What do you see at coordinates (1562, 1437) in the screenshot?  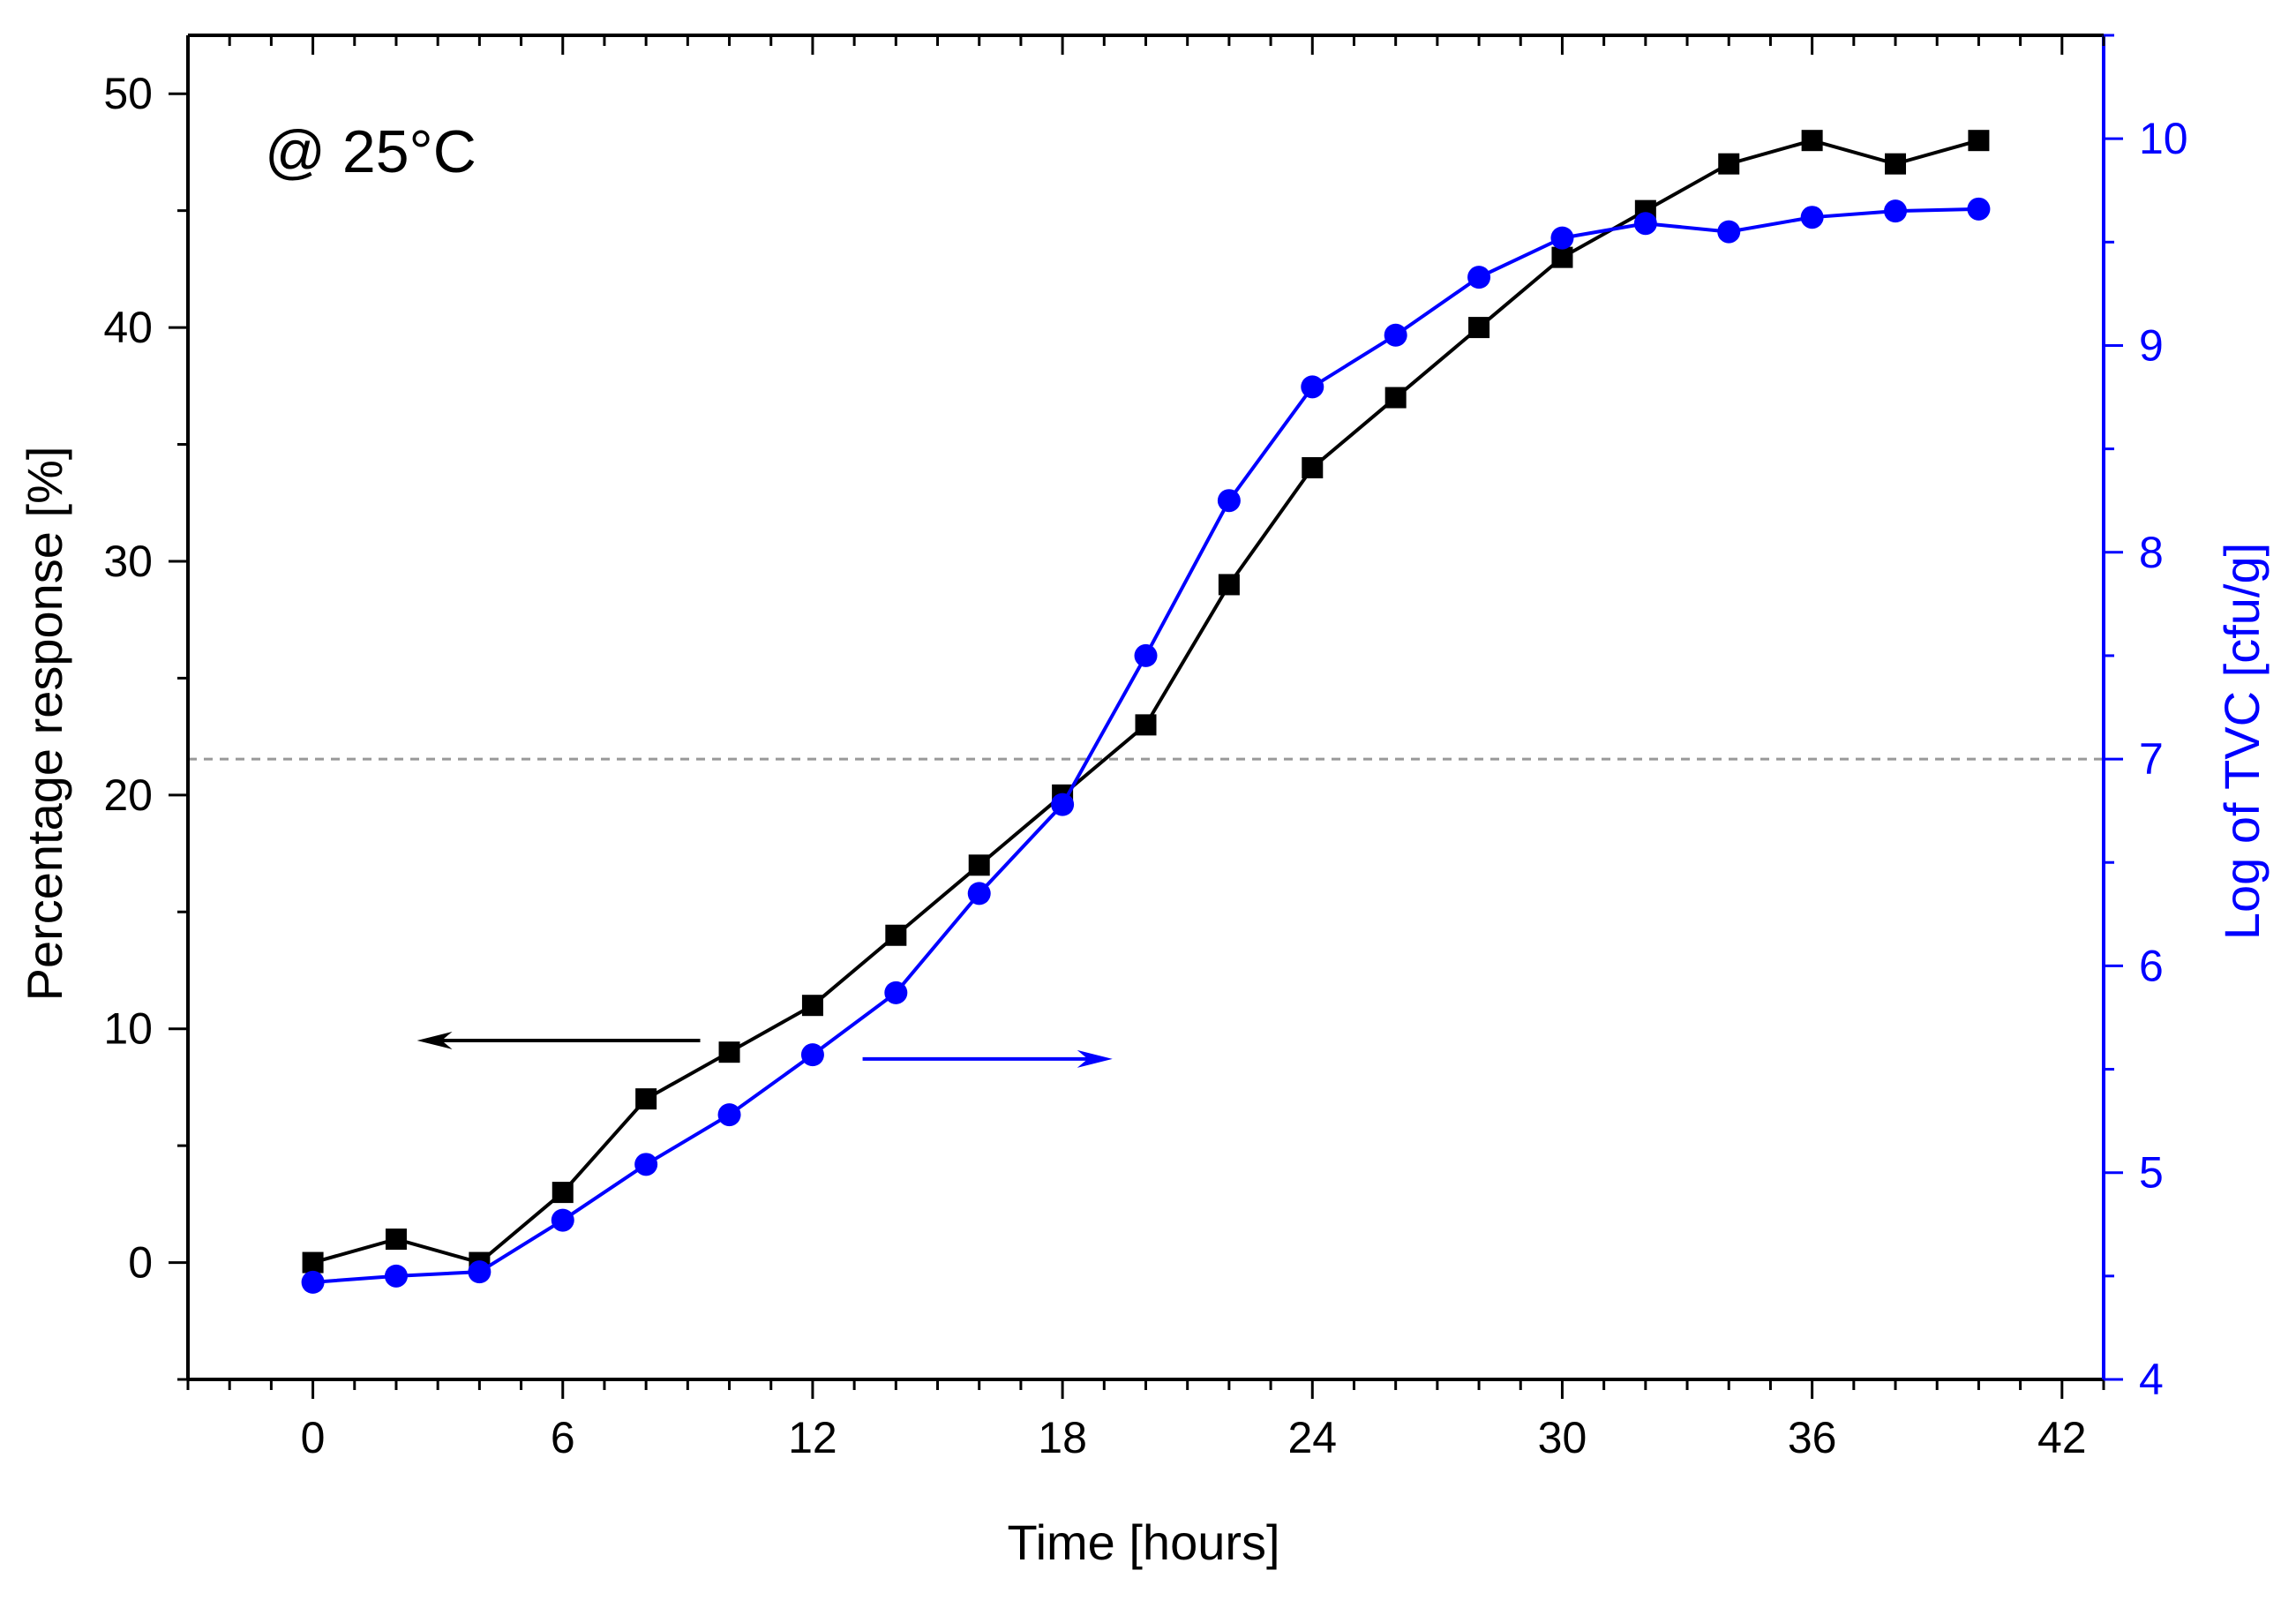 I see `x-tick-label: 30` at bounding box center [1562, 1437].